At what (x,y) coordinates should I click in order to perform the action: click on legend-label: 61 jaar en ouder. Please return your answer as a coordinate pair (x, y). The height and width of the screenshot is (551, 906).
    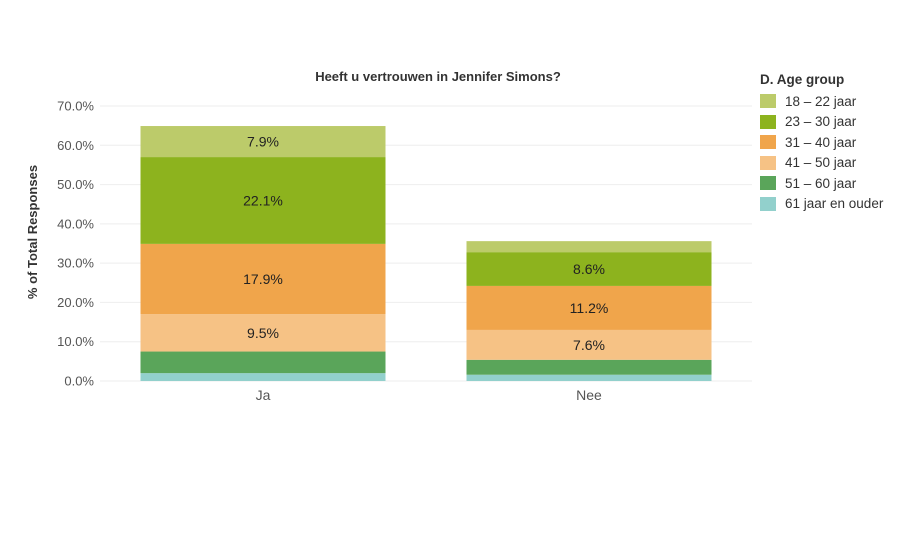
    Looking at the image, I should click on (834, 204).